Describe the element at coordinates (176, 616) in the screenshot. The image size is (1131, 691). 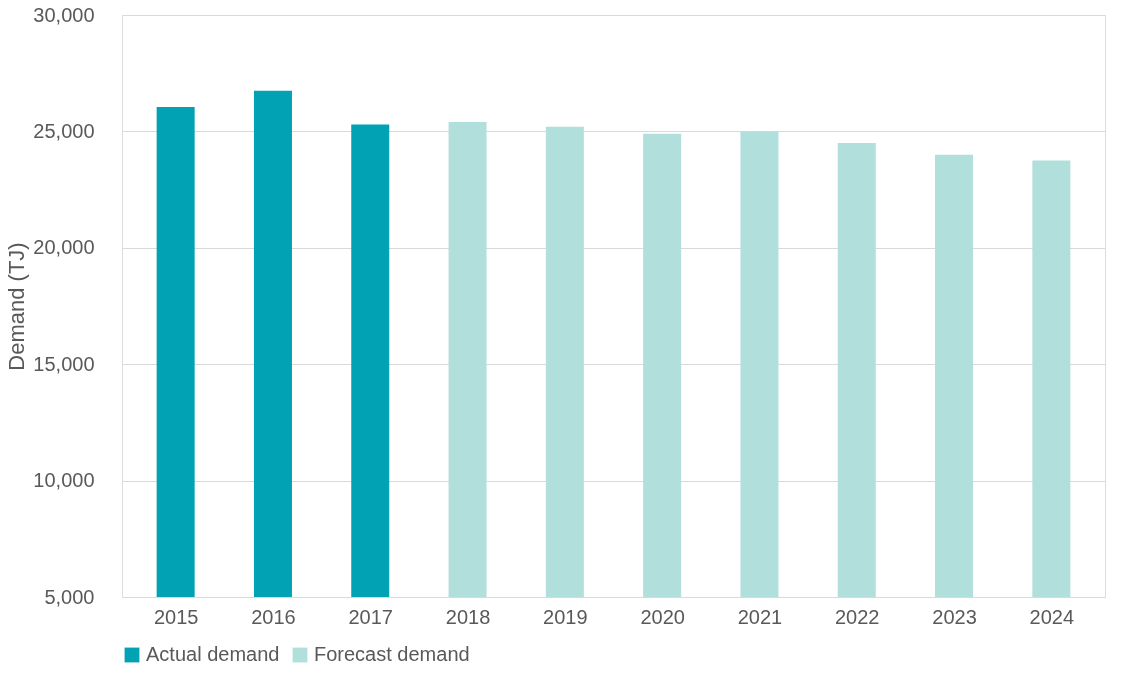
I see `x-tick-label: 2015` at that location.